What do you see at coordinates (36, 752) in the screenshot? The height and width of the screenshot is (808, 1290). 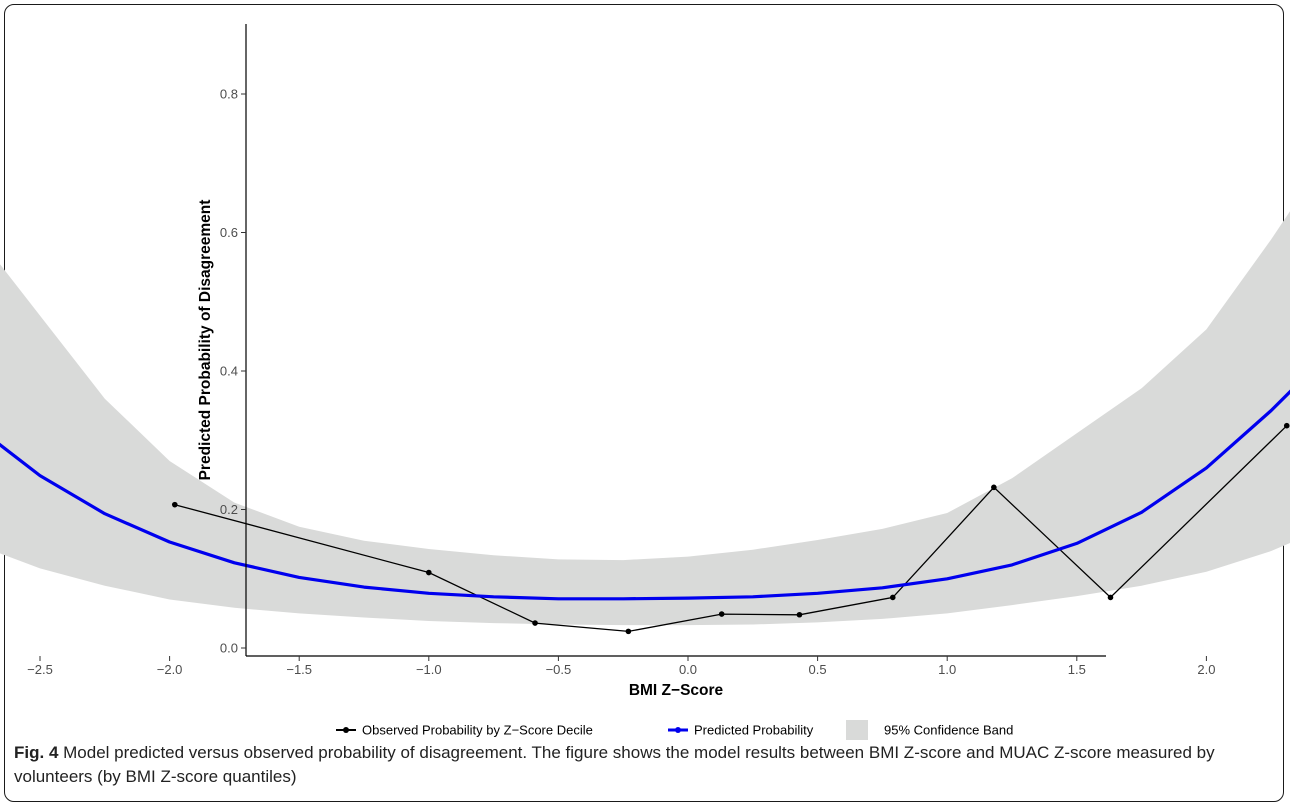 I see `figure-label: Fig. 4` at bounding box center [36, 752].